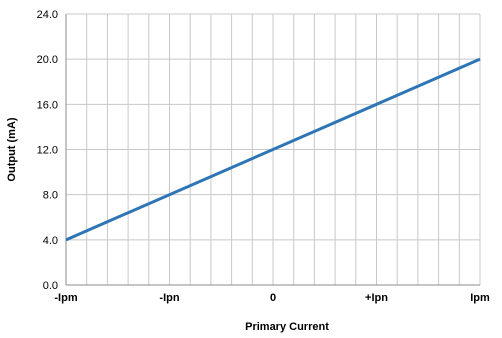 Image resolution: width=502 pixels, height=338 pixels. I want to click on x-tick-label: 0, so click(273, 298).